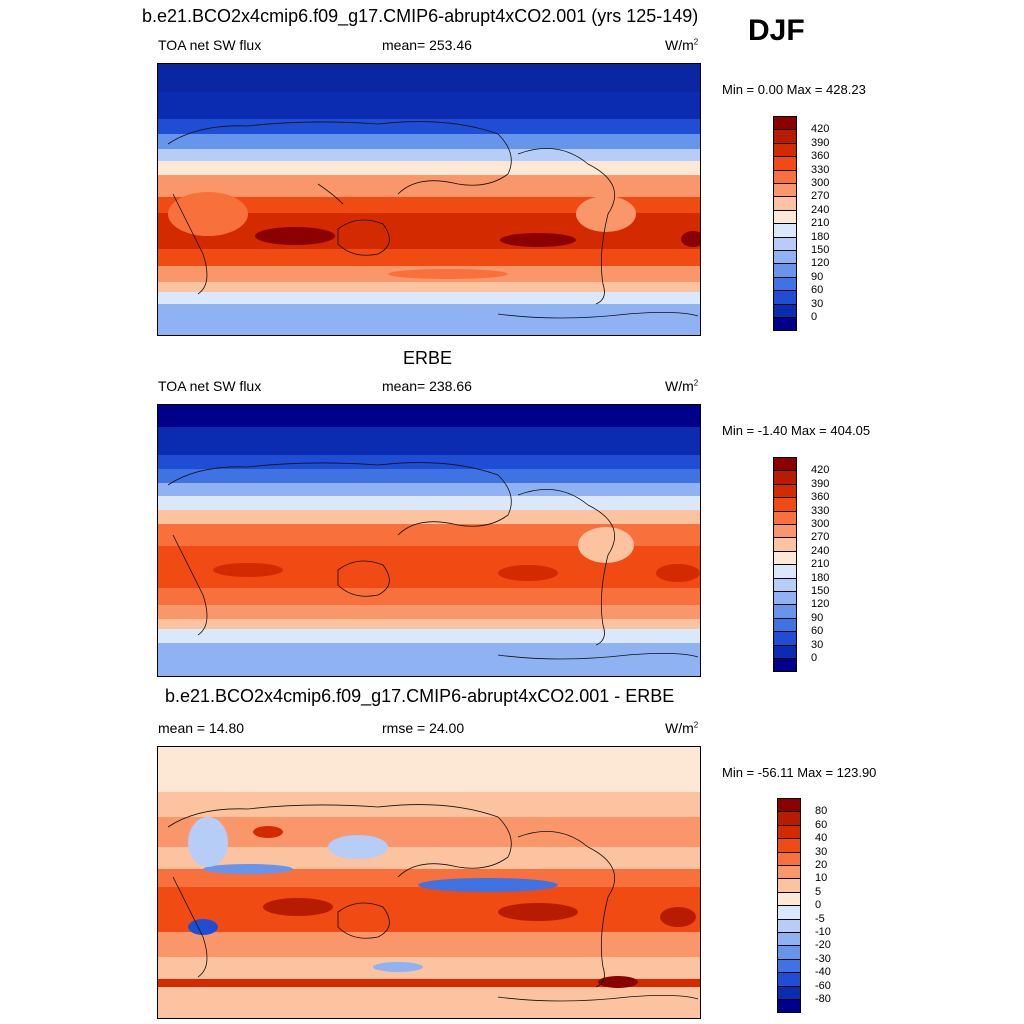 The image size is (1024, 1024). Describe the element at coordinates (823, 985) in the screenshot. I see `colorbar-tick-label: -60` at that location.